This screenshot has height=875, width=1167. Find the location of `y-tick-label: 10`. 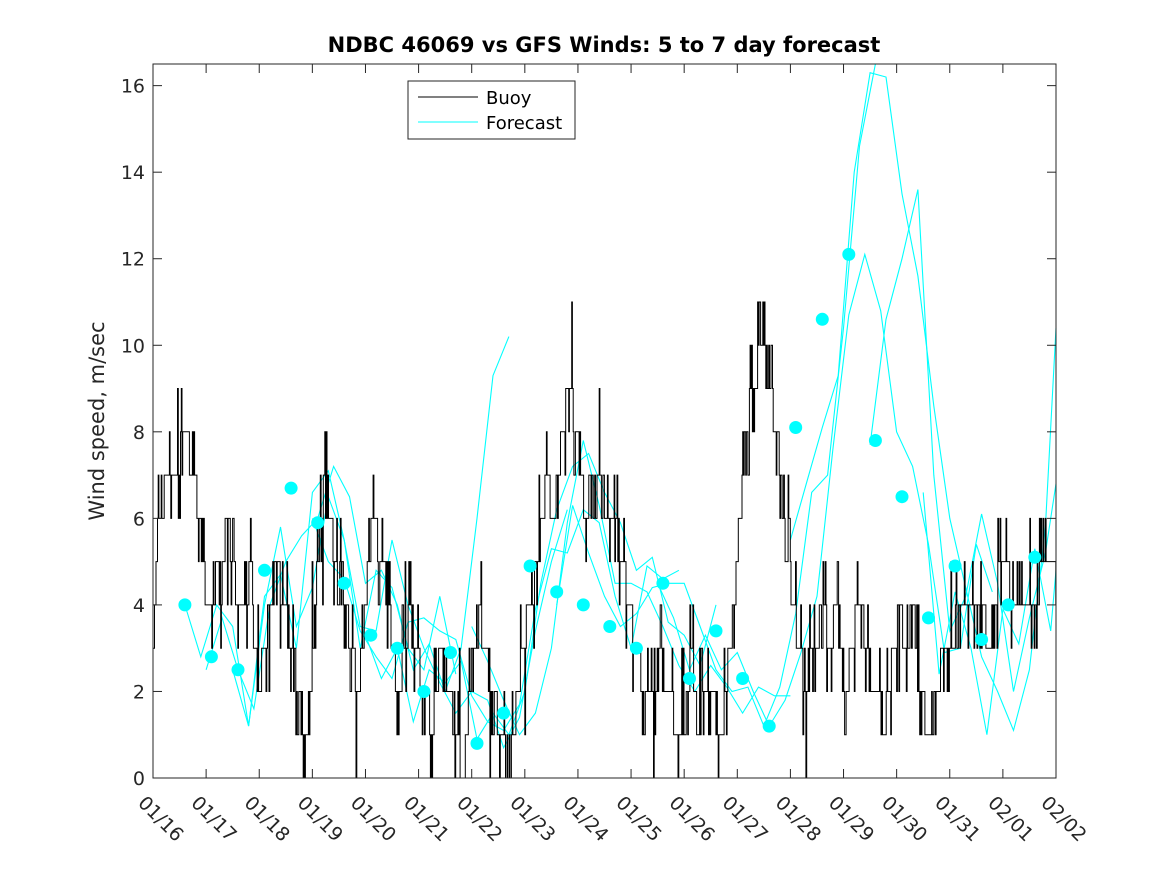

y-tick-label: 10 is located at coordinates (133, 346).